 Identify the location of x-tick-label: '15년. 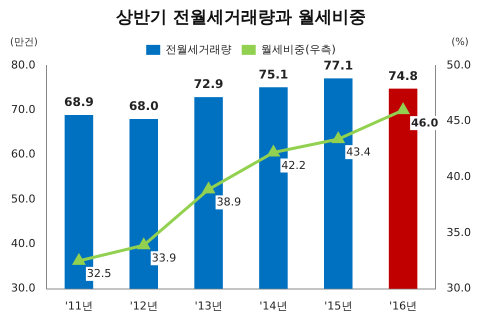
(338, 305).